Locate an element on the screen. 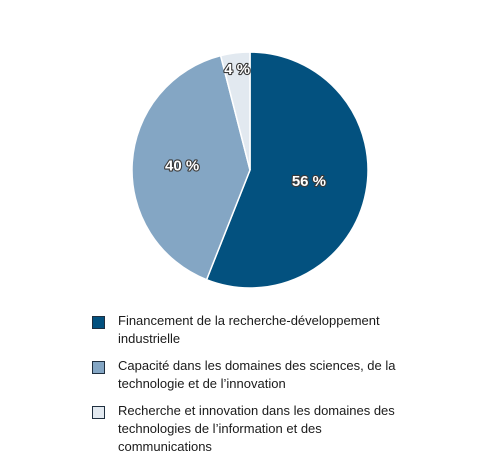 The image size is (500, 465). slice-label-rd-funding: 56 % is located at coordinates (309, 181).